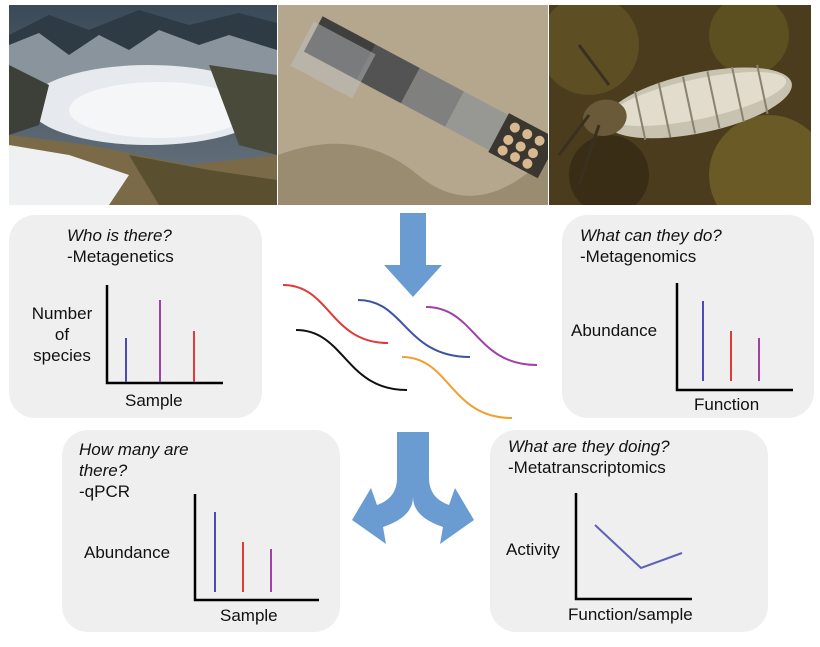 The height and width of the screenshot is (647, 820). Describe the element at coordinates (680, 105) in the screenshot. I see `aquatic-insect-larva-photo` at that location.